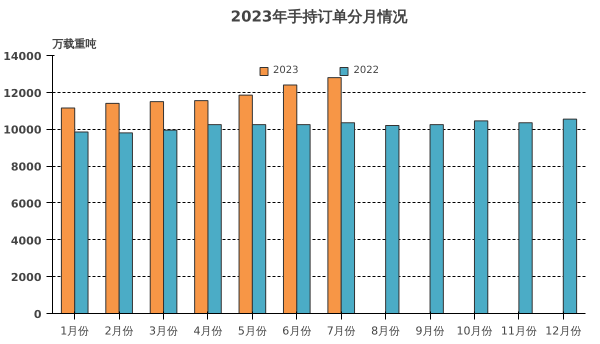 The image size is (600, 344). Describe the element at coordinates (385, 331) in the screenshot. I see `x-tick-label: 8月份` at that location.